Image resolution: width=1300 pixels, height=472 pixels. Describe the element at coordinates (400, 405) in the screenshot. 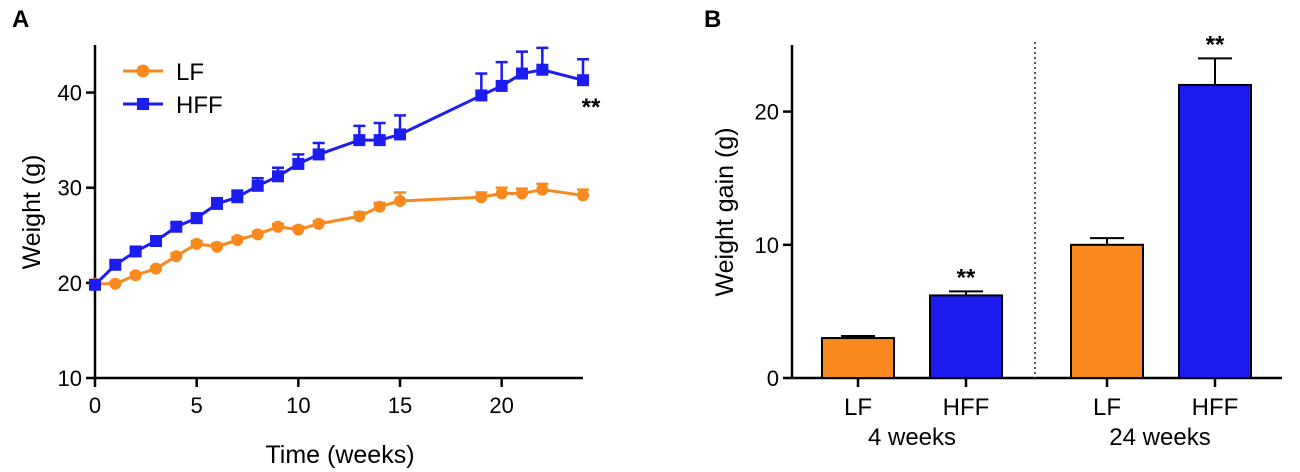

I see `x-tick-label: 15` at that location.